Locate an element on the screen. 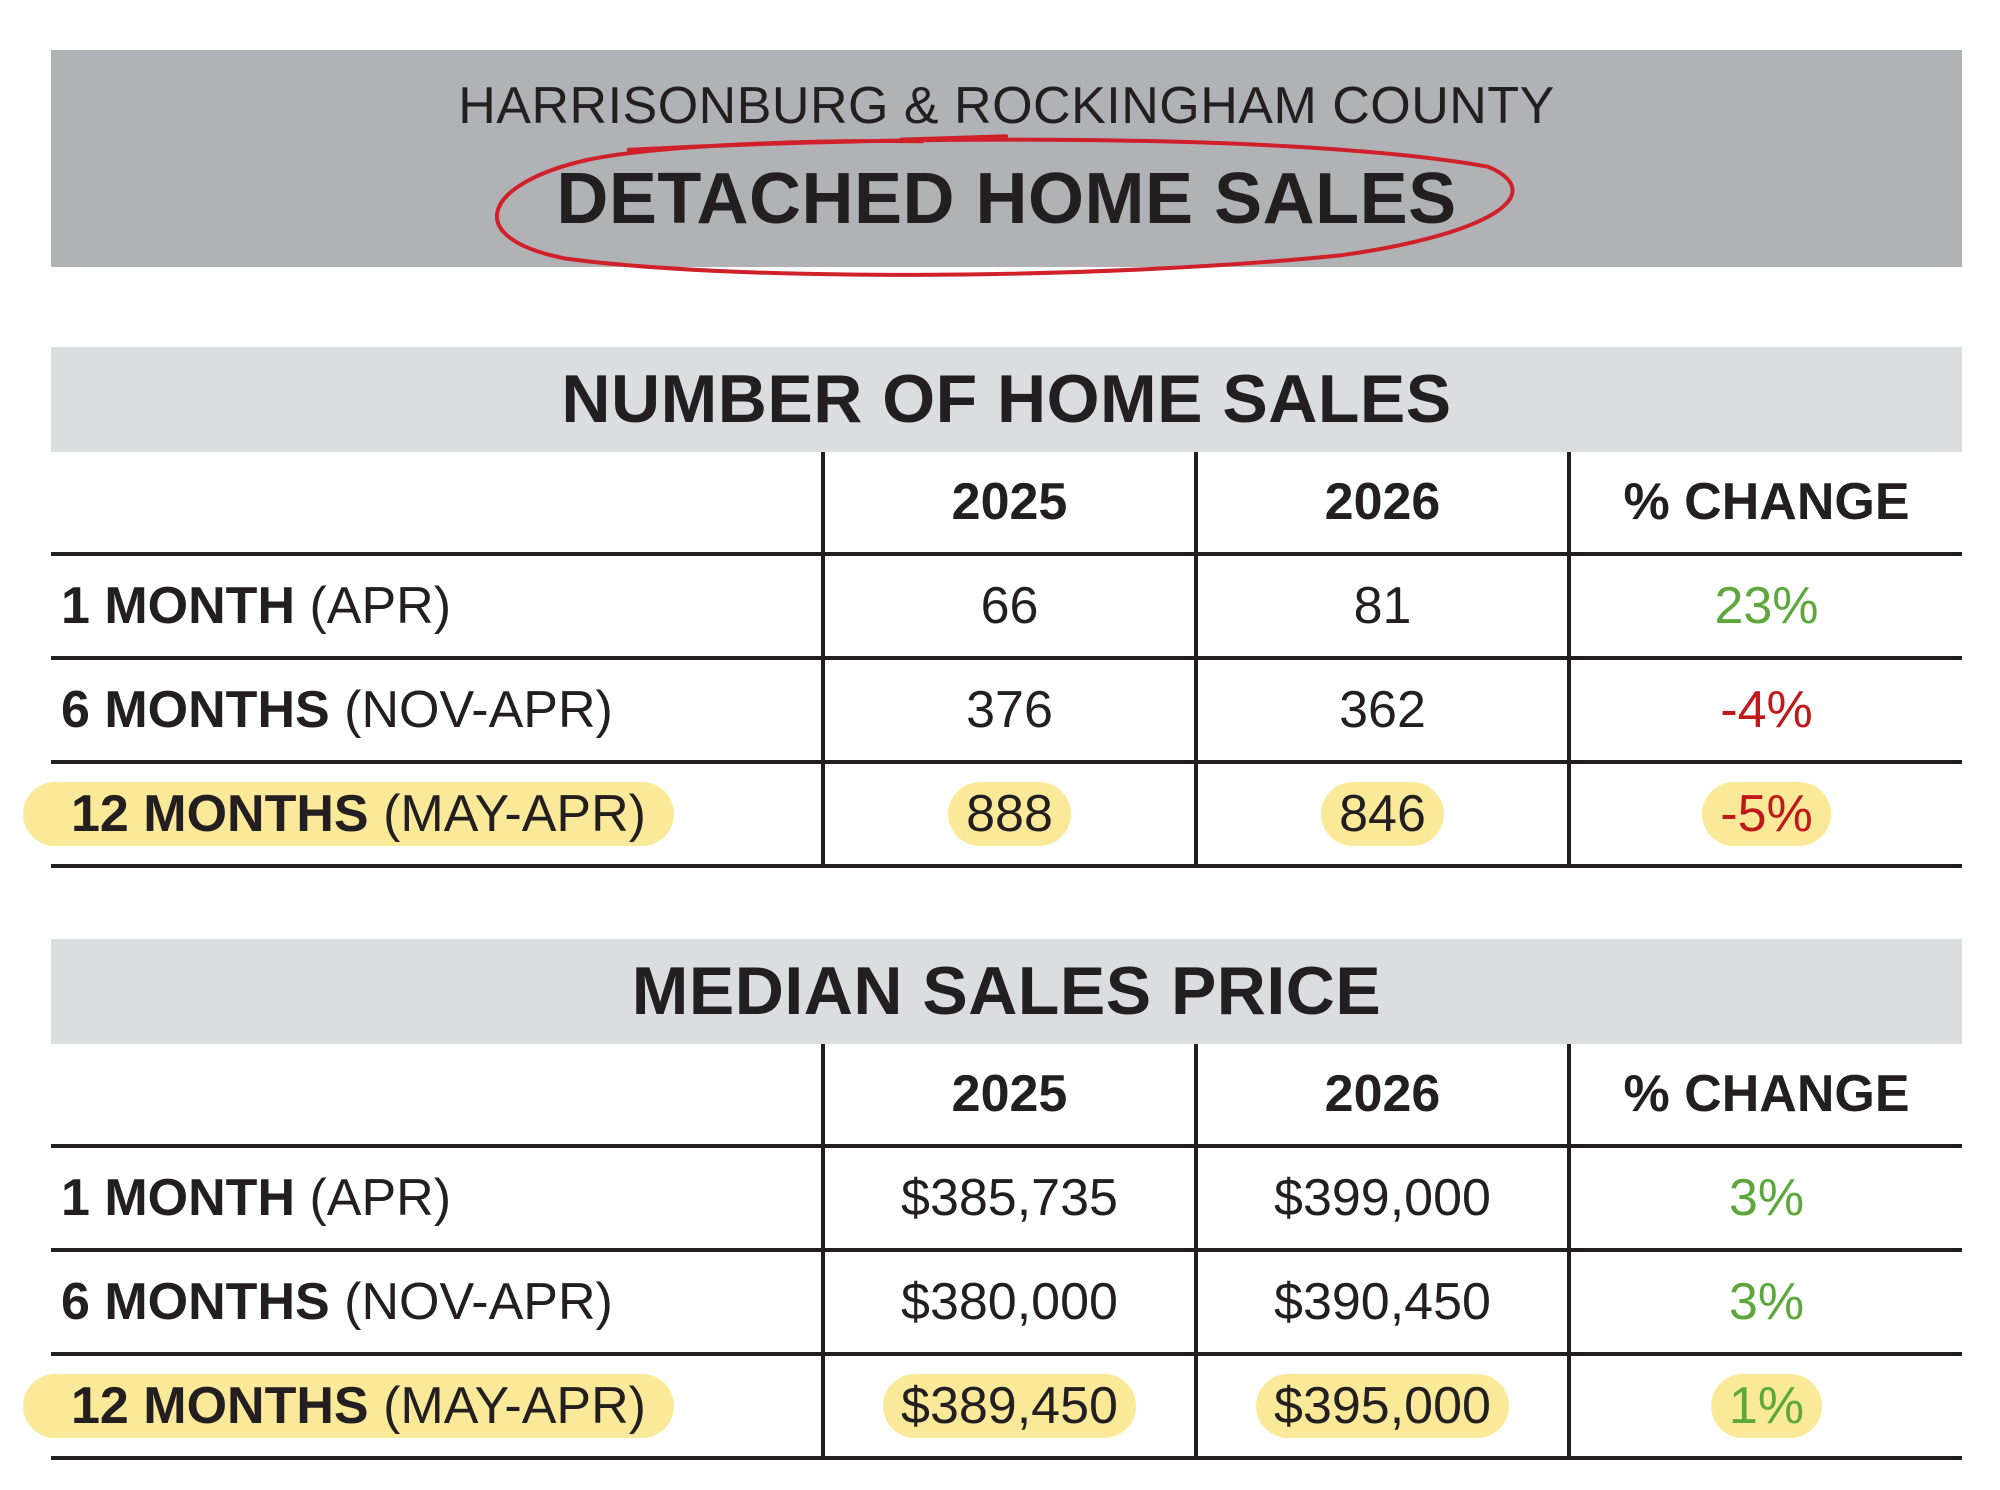 Image resolution: width=2000 pixels, height=1490 pixels. value-2026: 362 is located at coordinates (1381, 711).